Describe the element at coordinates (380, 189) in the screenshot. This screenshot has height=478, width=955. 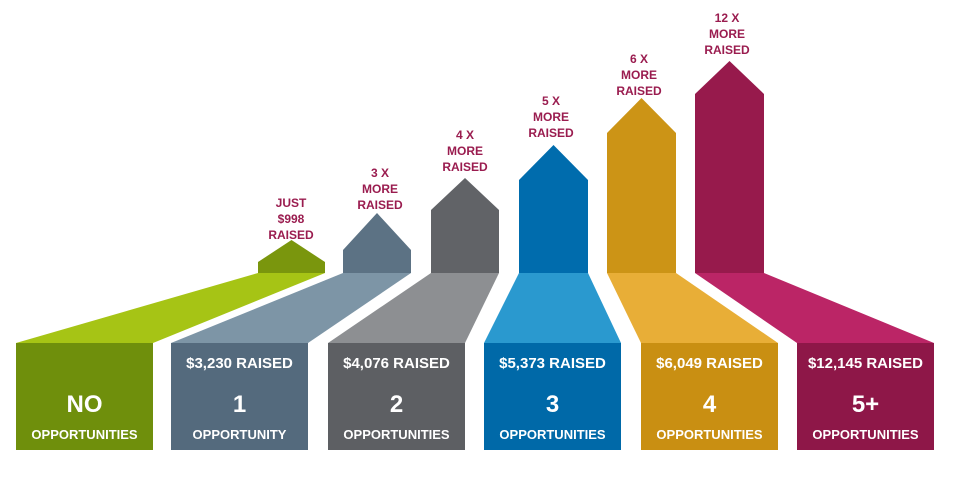
I see `arrow-note-1: 3 X MORE RAISED` at that location.